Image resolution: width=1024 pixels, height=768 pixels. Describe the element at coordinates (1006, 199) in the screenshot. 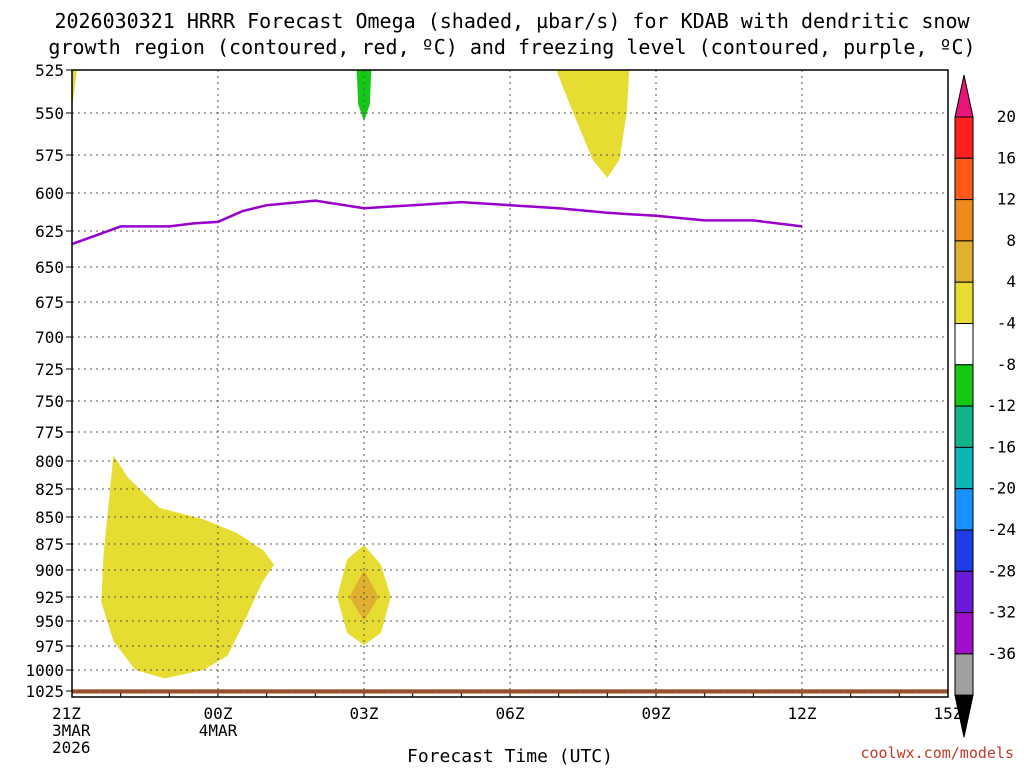

I see `colorbar-label: 12` at that location.